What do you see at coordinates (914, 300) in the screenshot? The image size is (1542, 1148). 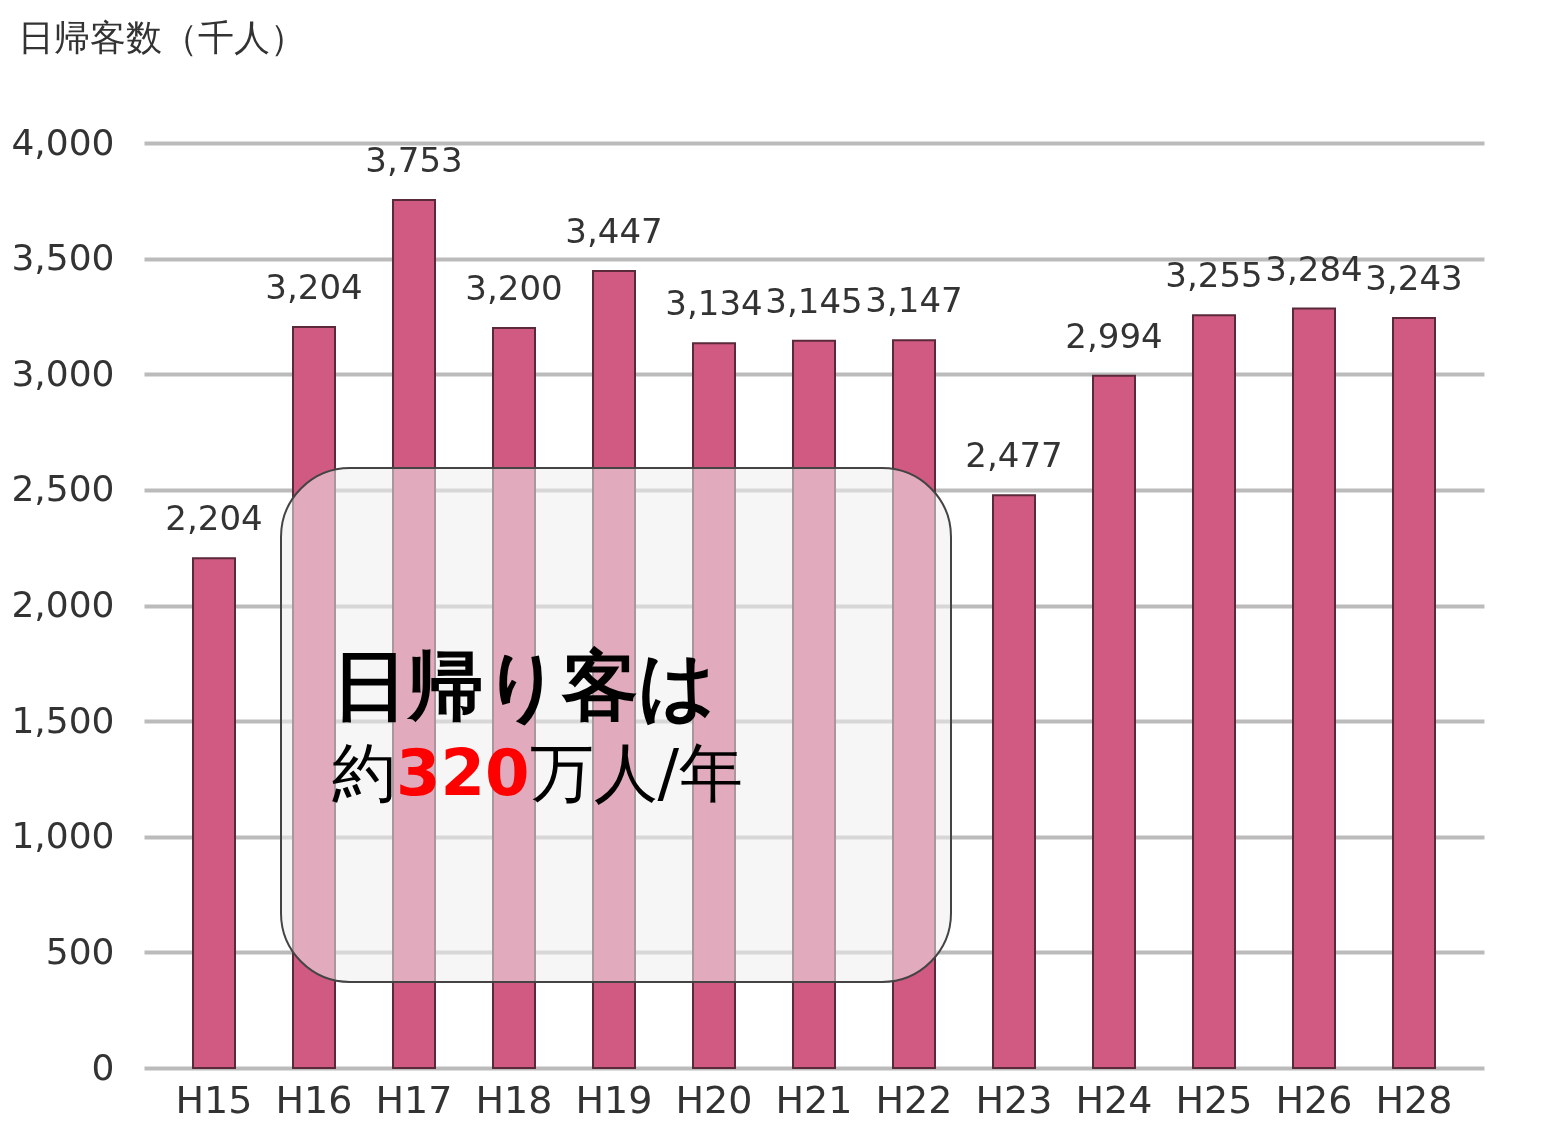 I see `data-label: 3,147` at bounding box center [914, 300].